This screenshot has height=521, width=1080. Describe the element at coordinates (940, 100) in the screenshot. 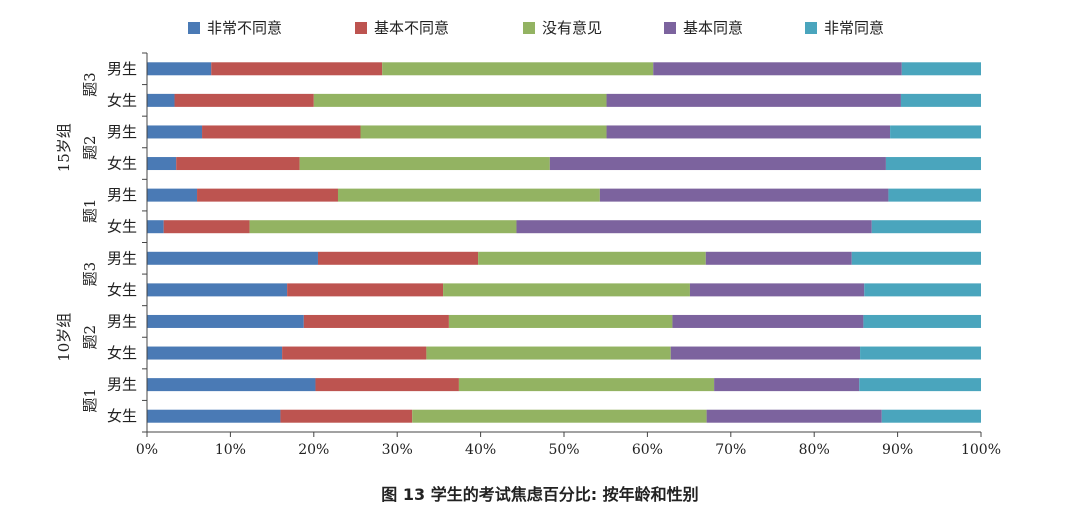

I see `bar-segment-r2-s5` at that location.